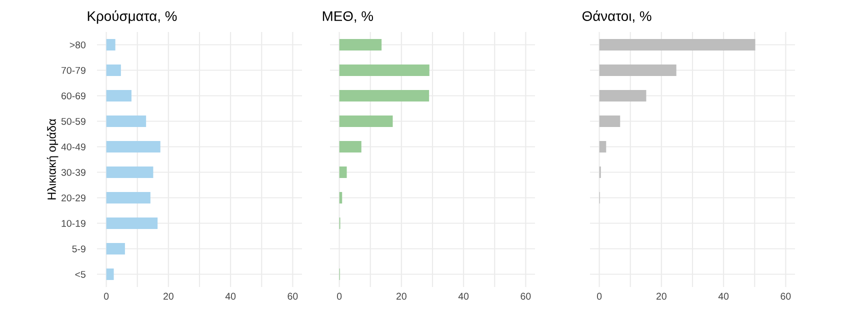 The width and height of the screenshot is (849, 326). I want to click on chart-title: Κρούσματα, %, so click(132, 17).